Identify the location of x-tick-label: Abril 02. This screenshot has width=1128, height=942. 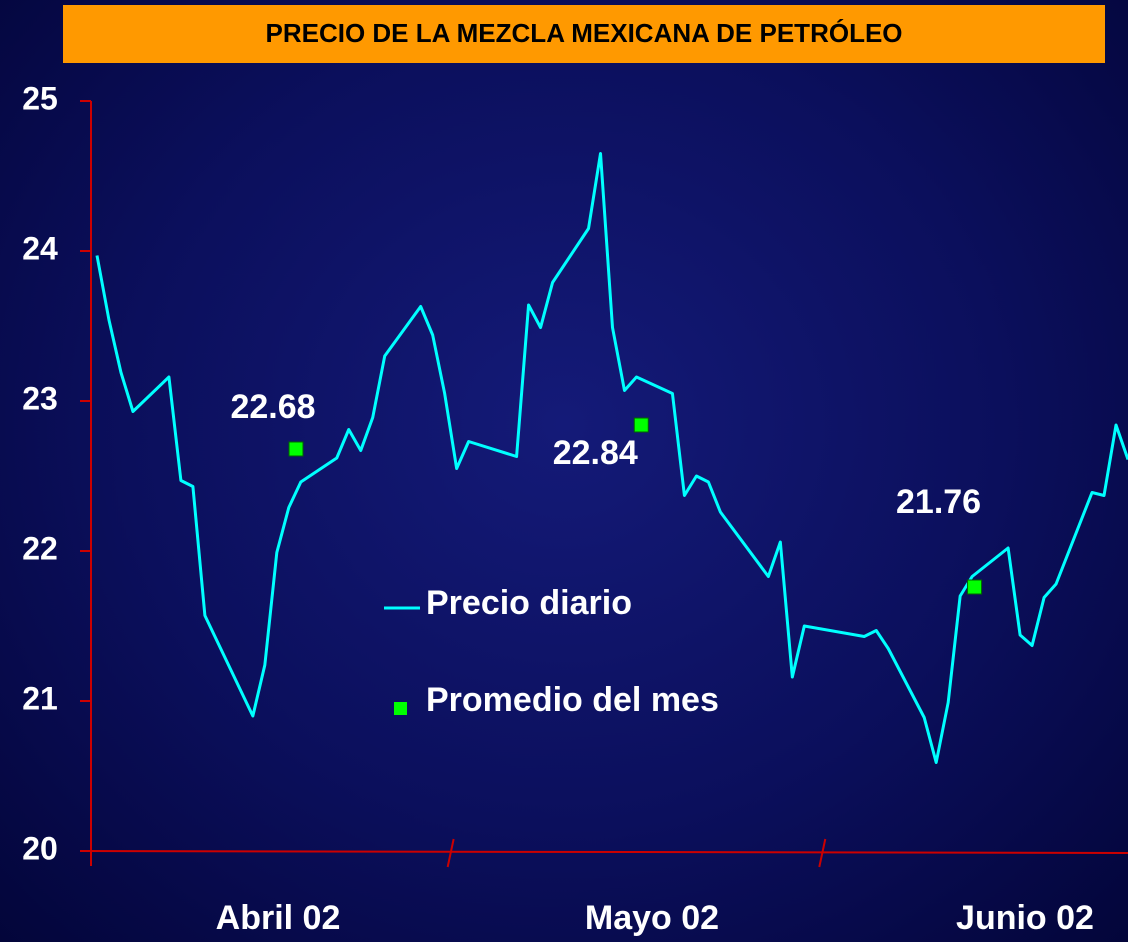
(278, 918).